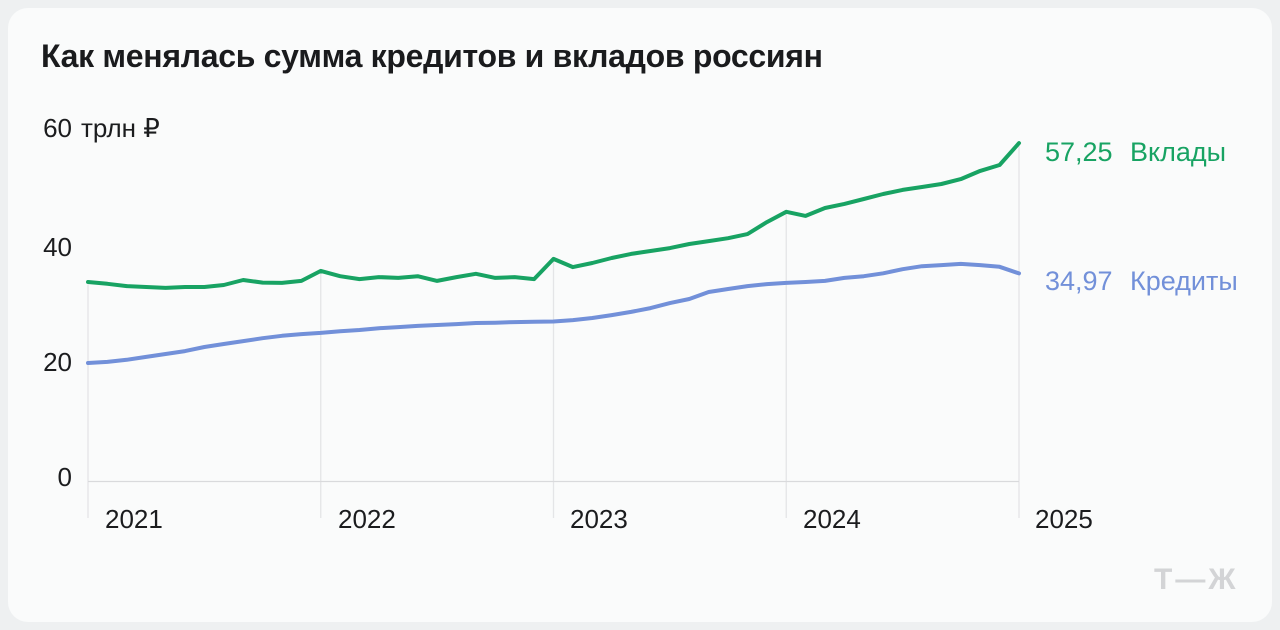 Image resolution: width=1280 pixels, height=630 pixels. What do you see at coordinates (1178, 152) in the screenshot?
I see `deposits-series-label: Вклады` at bounding box center [1178, 152].